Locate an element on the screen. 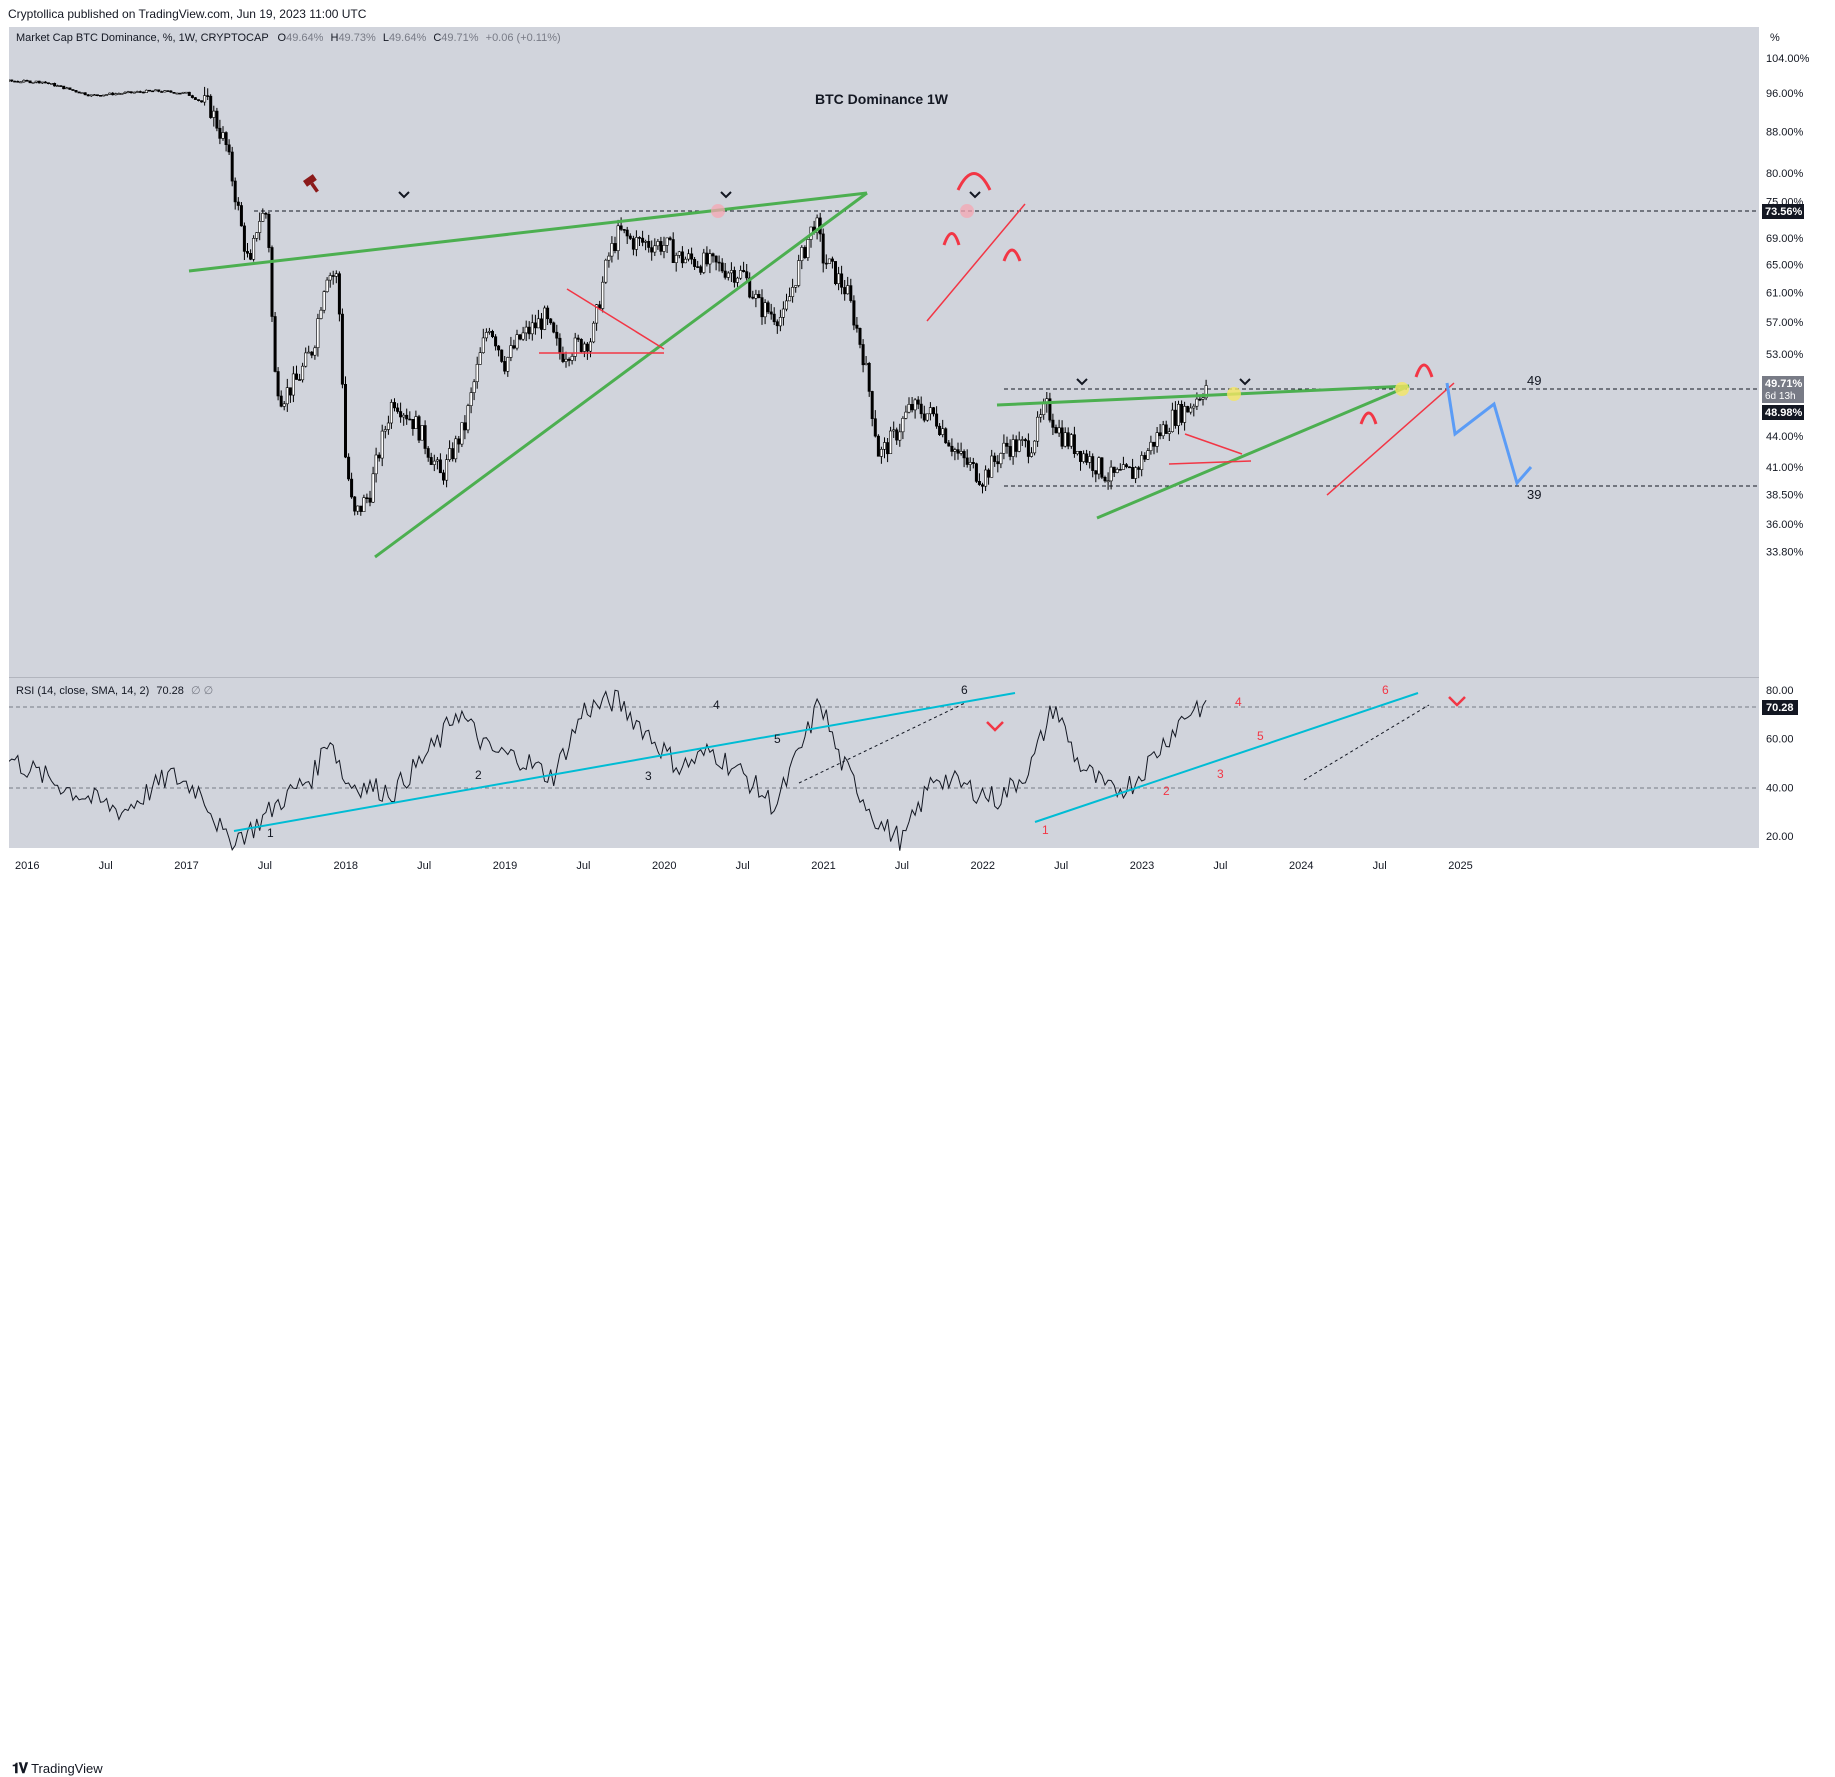 The height and width of the screenshot is (1777, 1835). legend-o-value: 49.64% is located at coordinates (305, 38).